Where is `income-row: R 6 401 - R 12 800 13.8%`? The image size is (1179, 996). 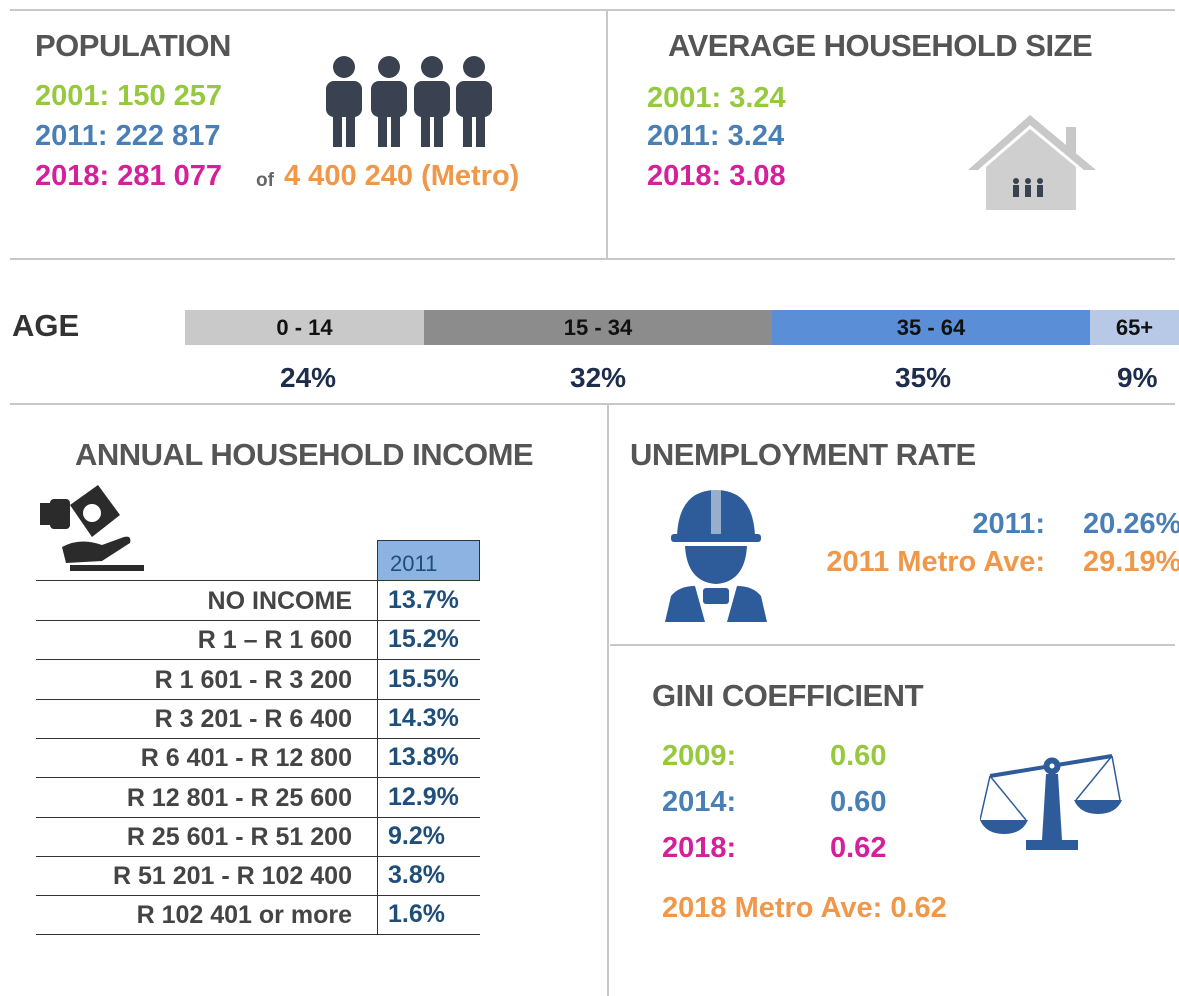
income-row: R 6 401 - R 12 800 13.8% is located at coordinates (258, 758).